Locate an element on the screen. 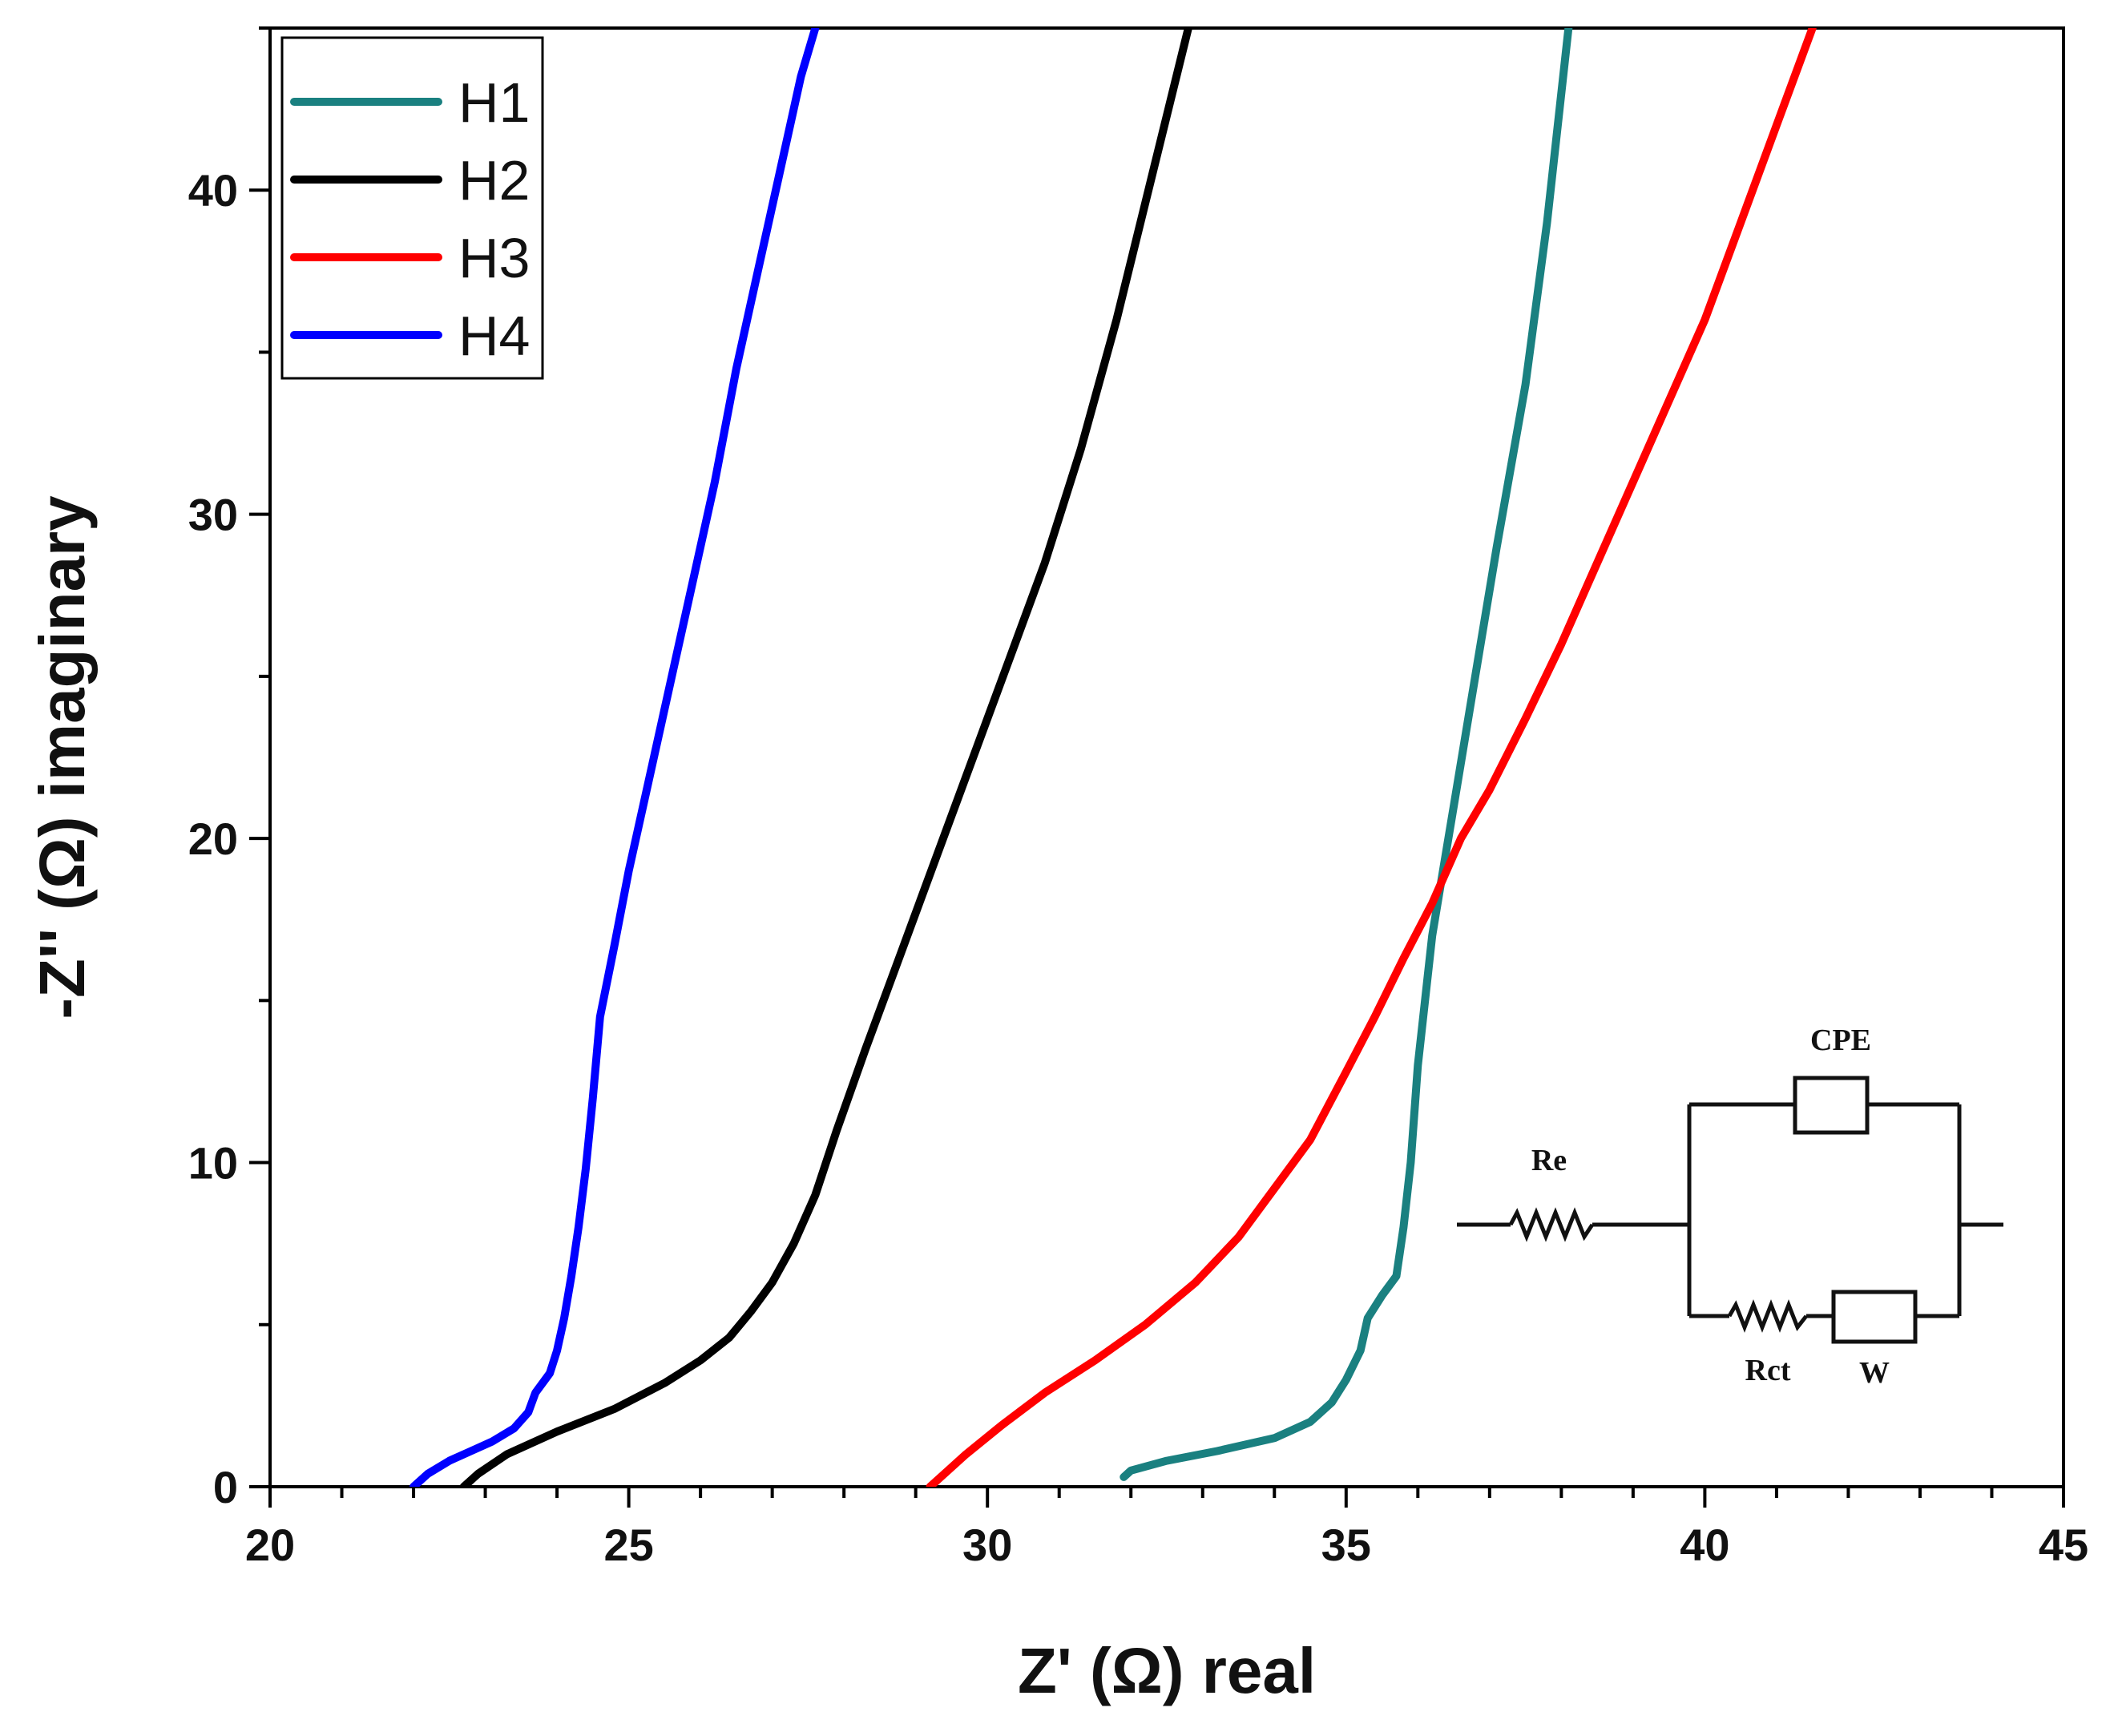 The height and width of the screenshot is (1736, 2114). re-resistor is located at coordinates (1551, 1225).